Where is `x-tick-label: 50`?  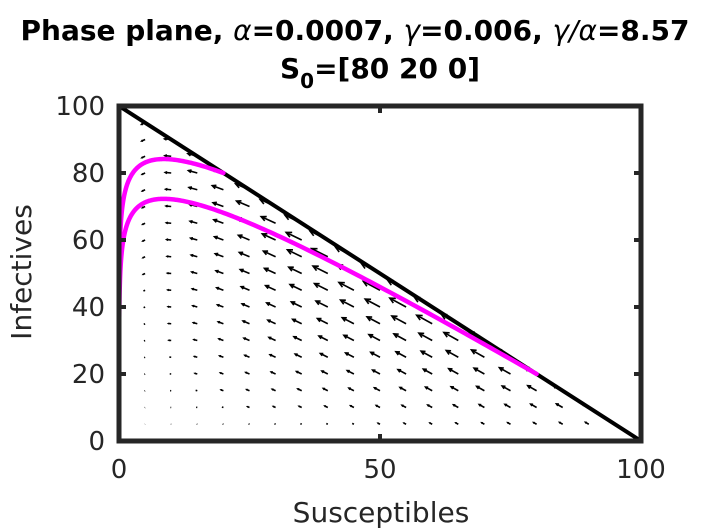
x-tick-label: 50 is located at coordinates (379, 470).